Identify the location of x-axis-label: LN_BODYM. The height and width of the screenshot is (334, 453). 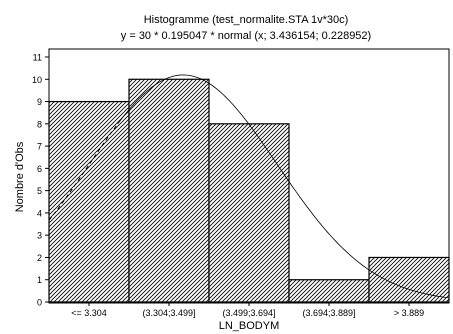
(249, 326).